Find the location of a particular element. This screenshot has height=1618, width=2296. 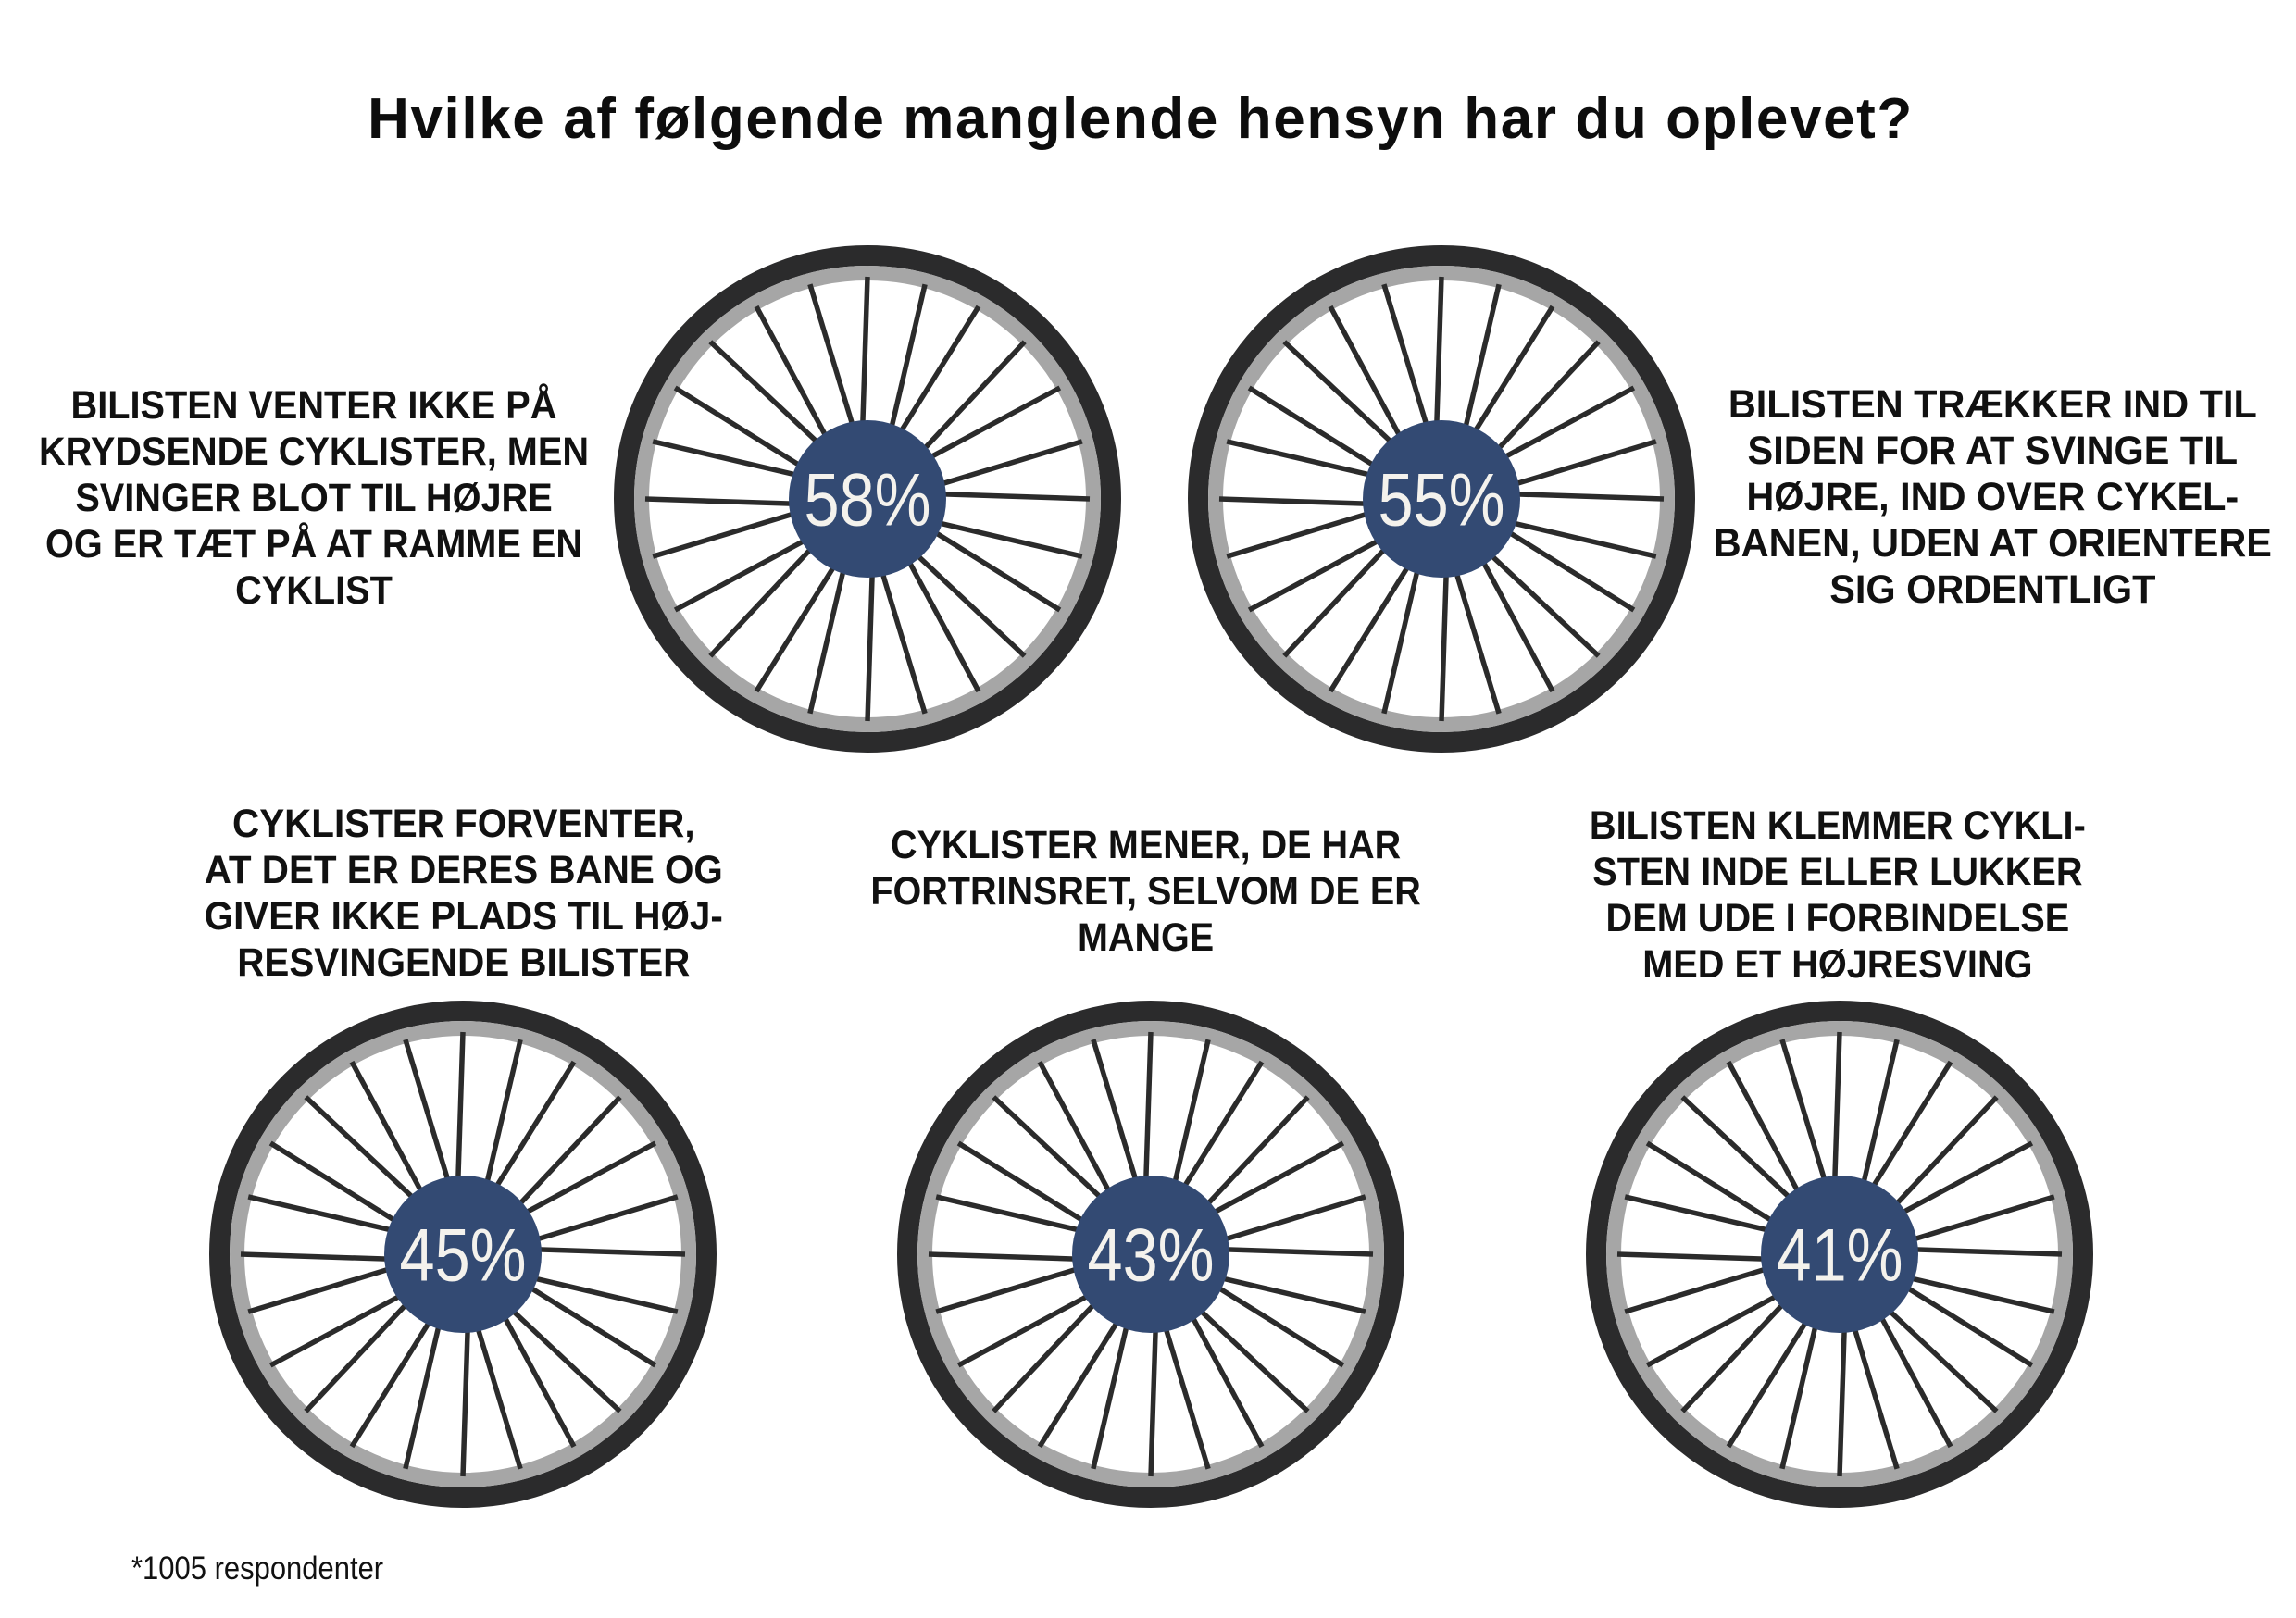

svg-text: 45% is located at coordinates (463, 1256).